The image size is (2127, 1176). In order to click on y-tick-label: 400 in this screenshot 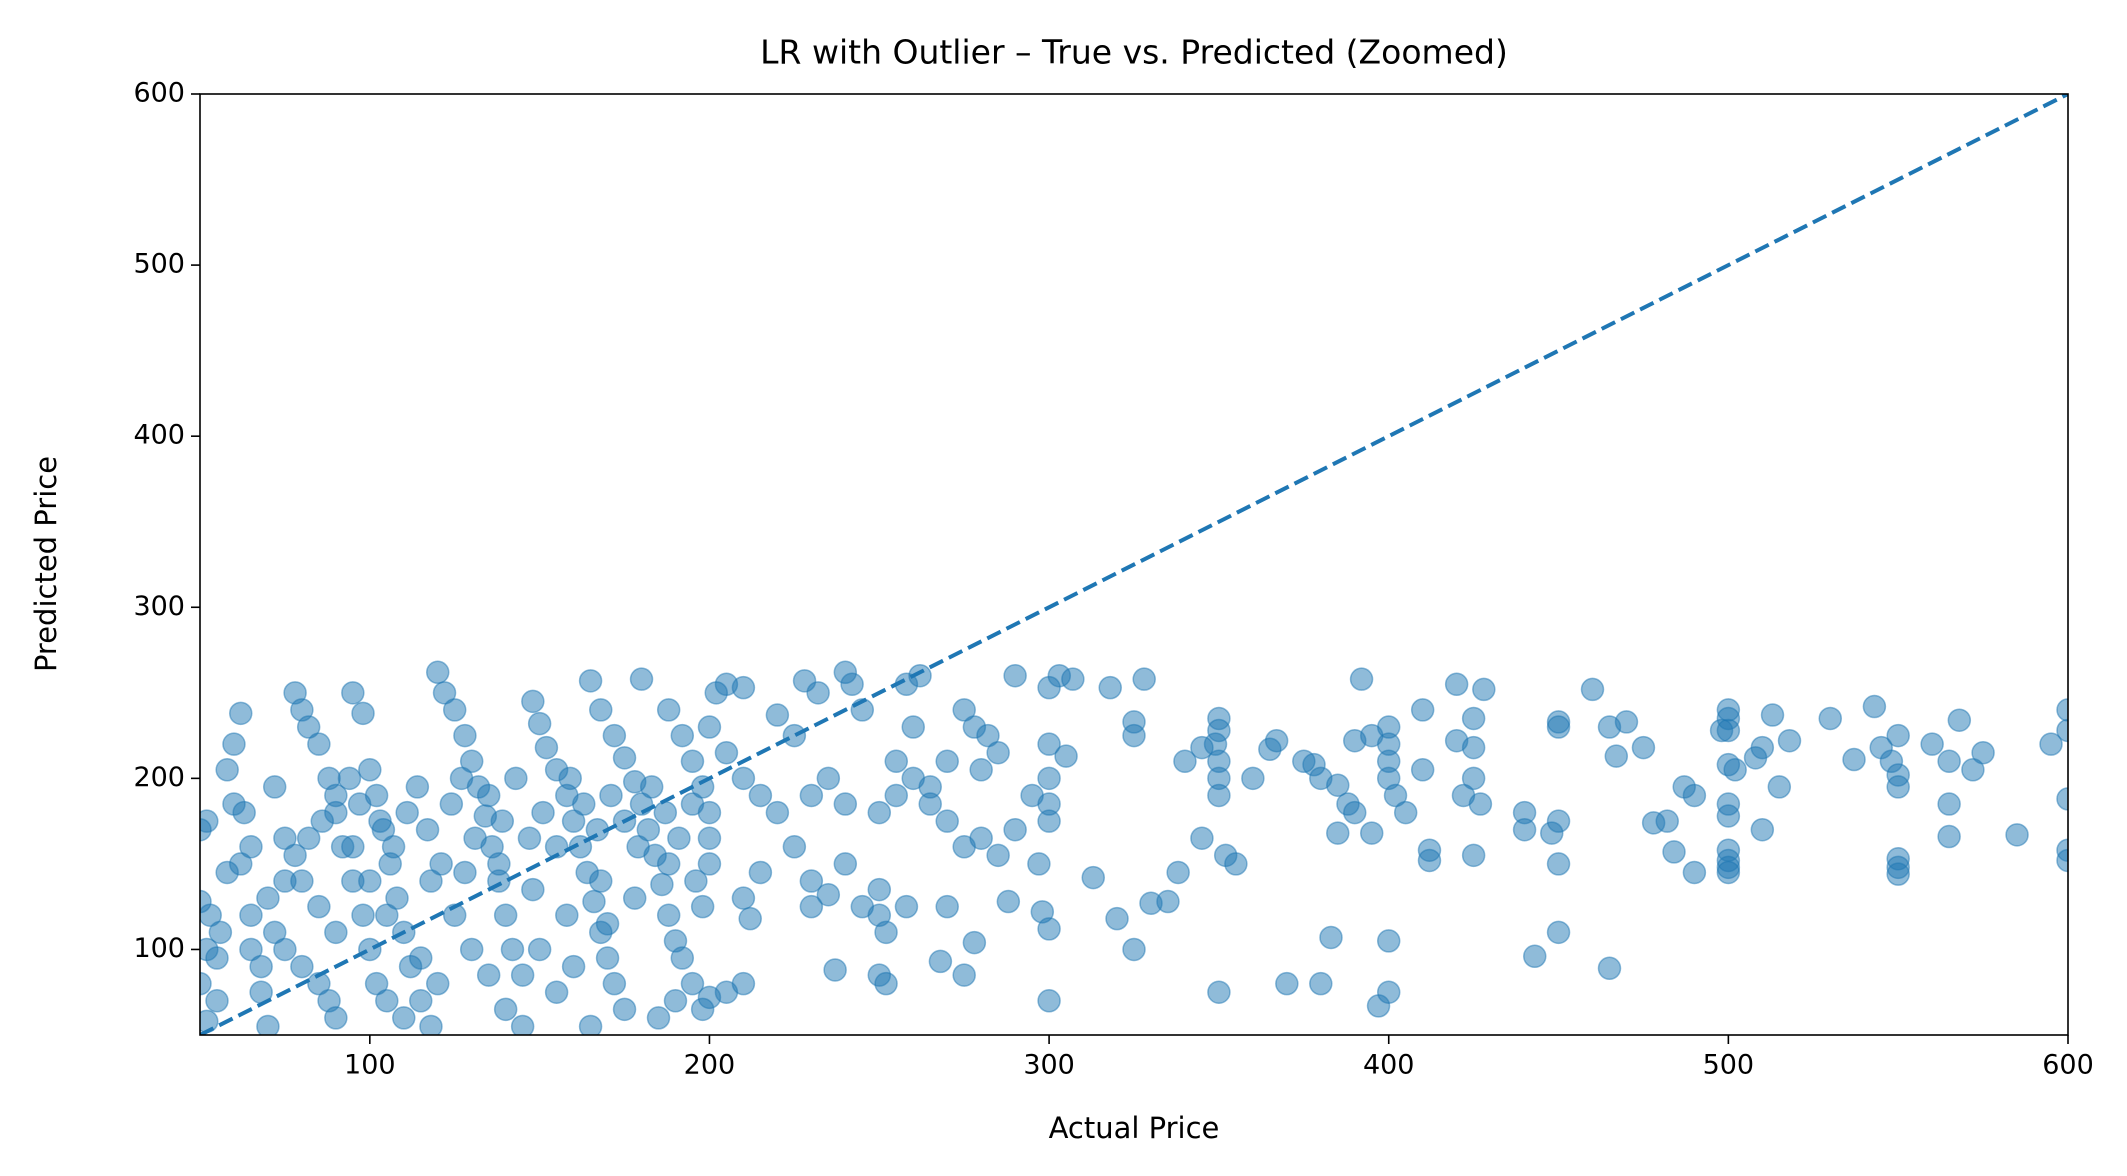, I will do `click(159, 435)`.